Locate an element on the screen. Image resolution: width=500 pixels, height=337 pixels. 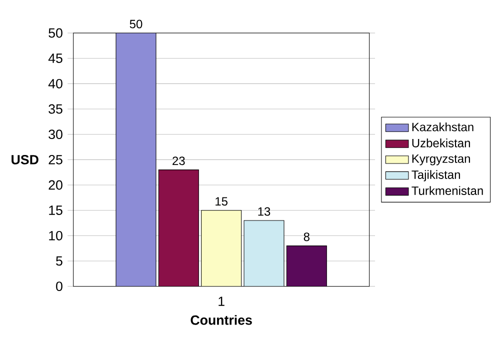
y-tick-label: 25 is located at coordinates (55, 159).